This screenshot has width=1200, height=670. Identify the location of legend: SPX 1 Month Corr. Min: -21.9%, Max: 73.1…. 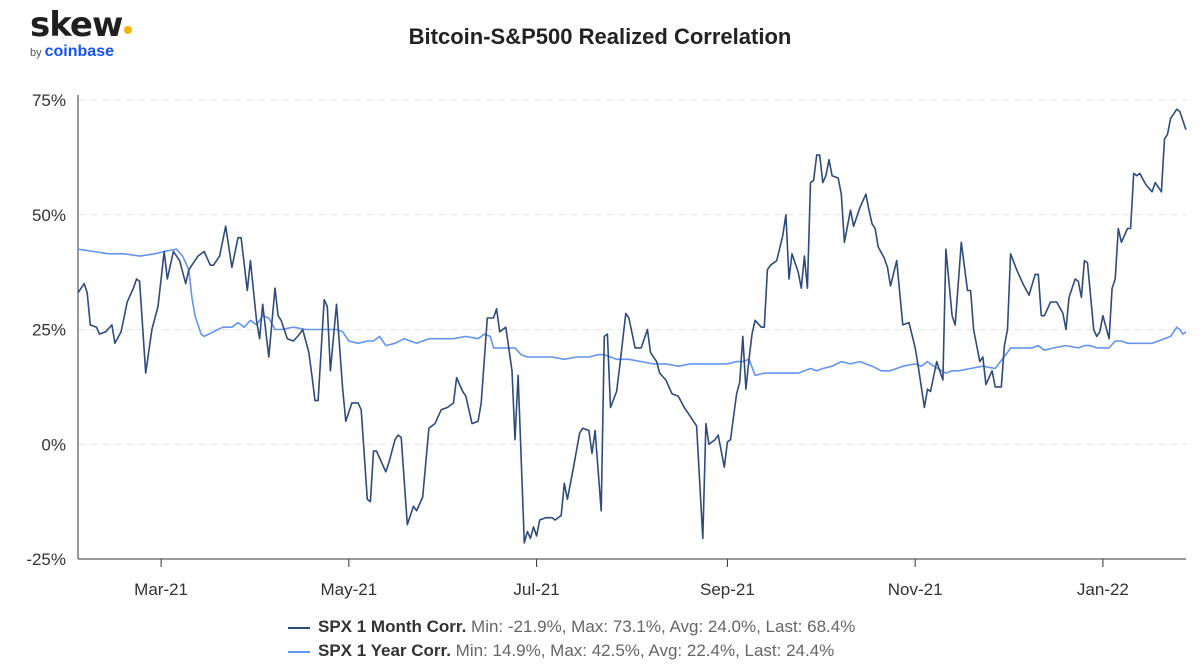
(571, 639).